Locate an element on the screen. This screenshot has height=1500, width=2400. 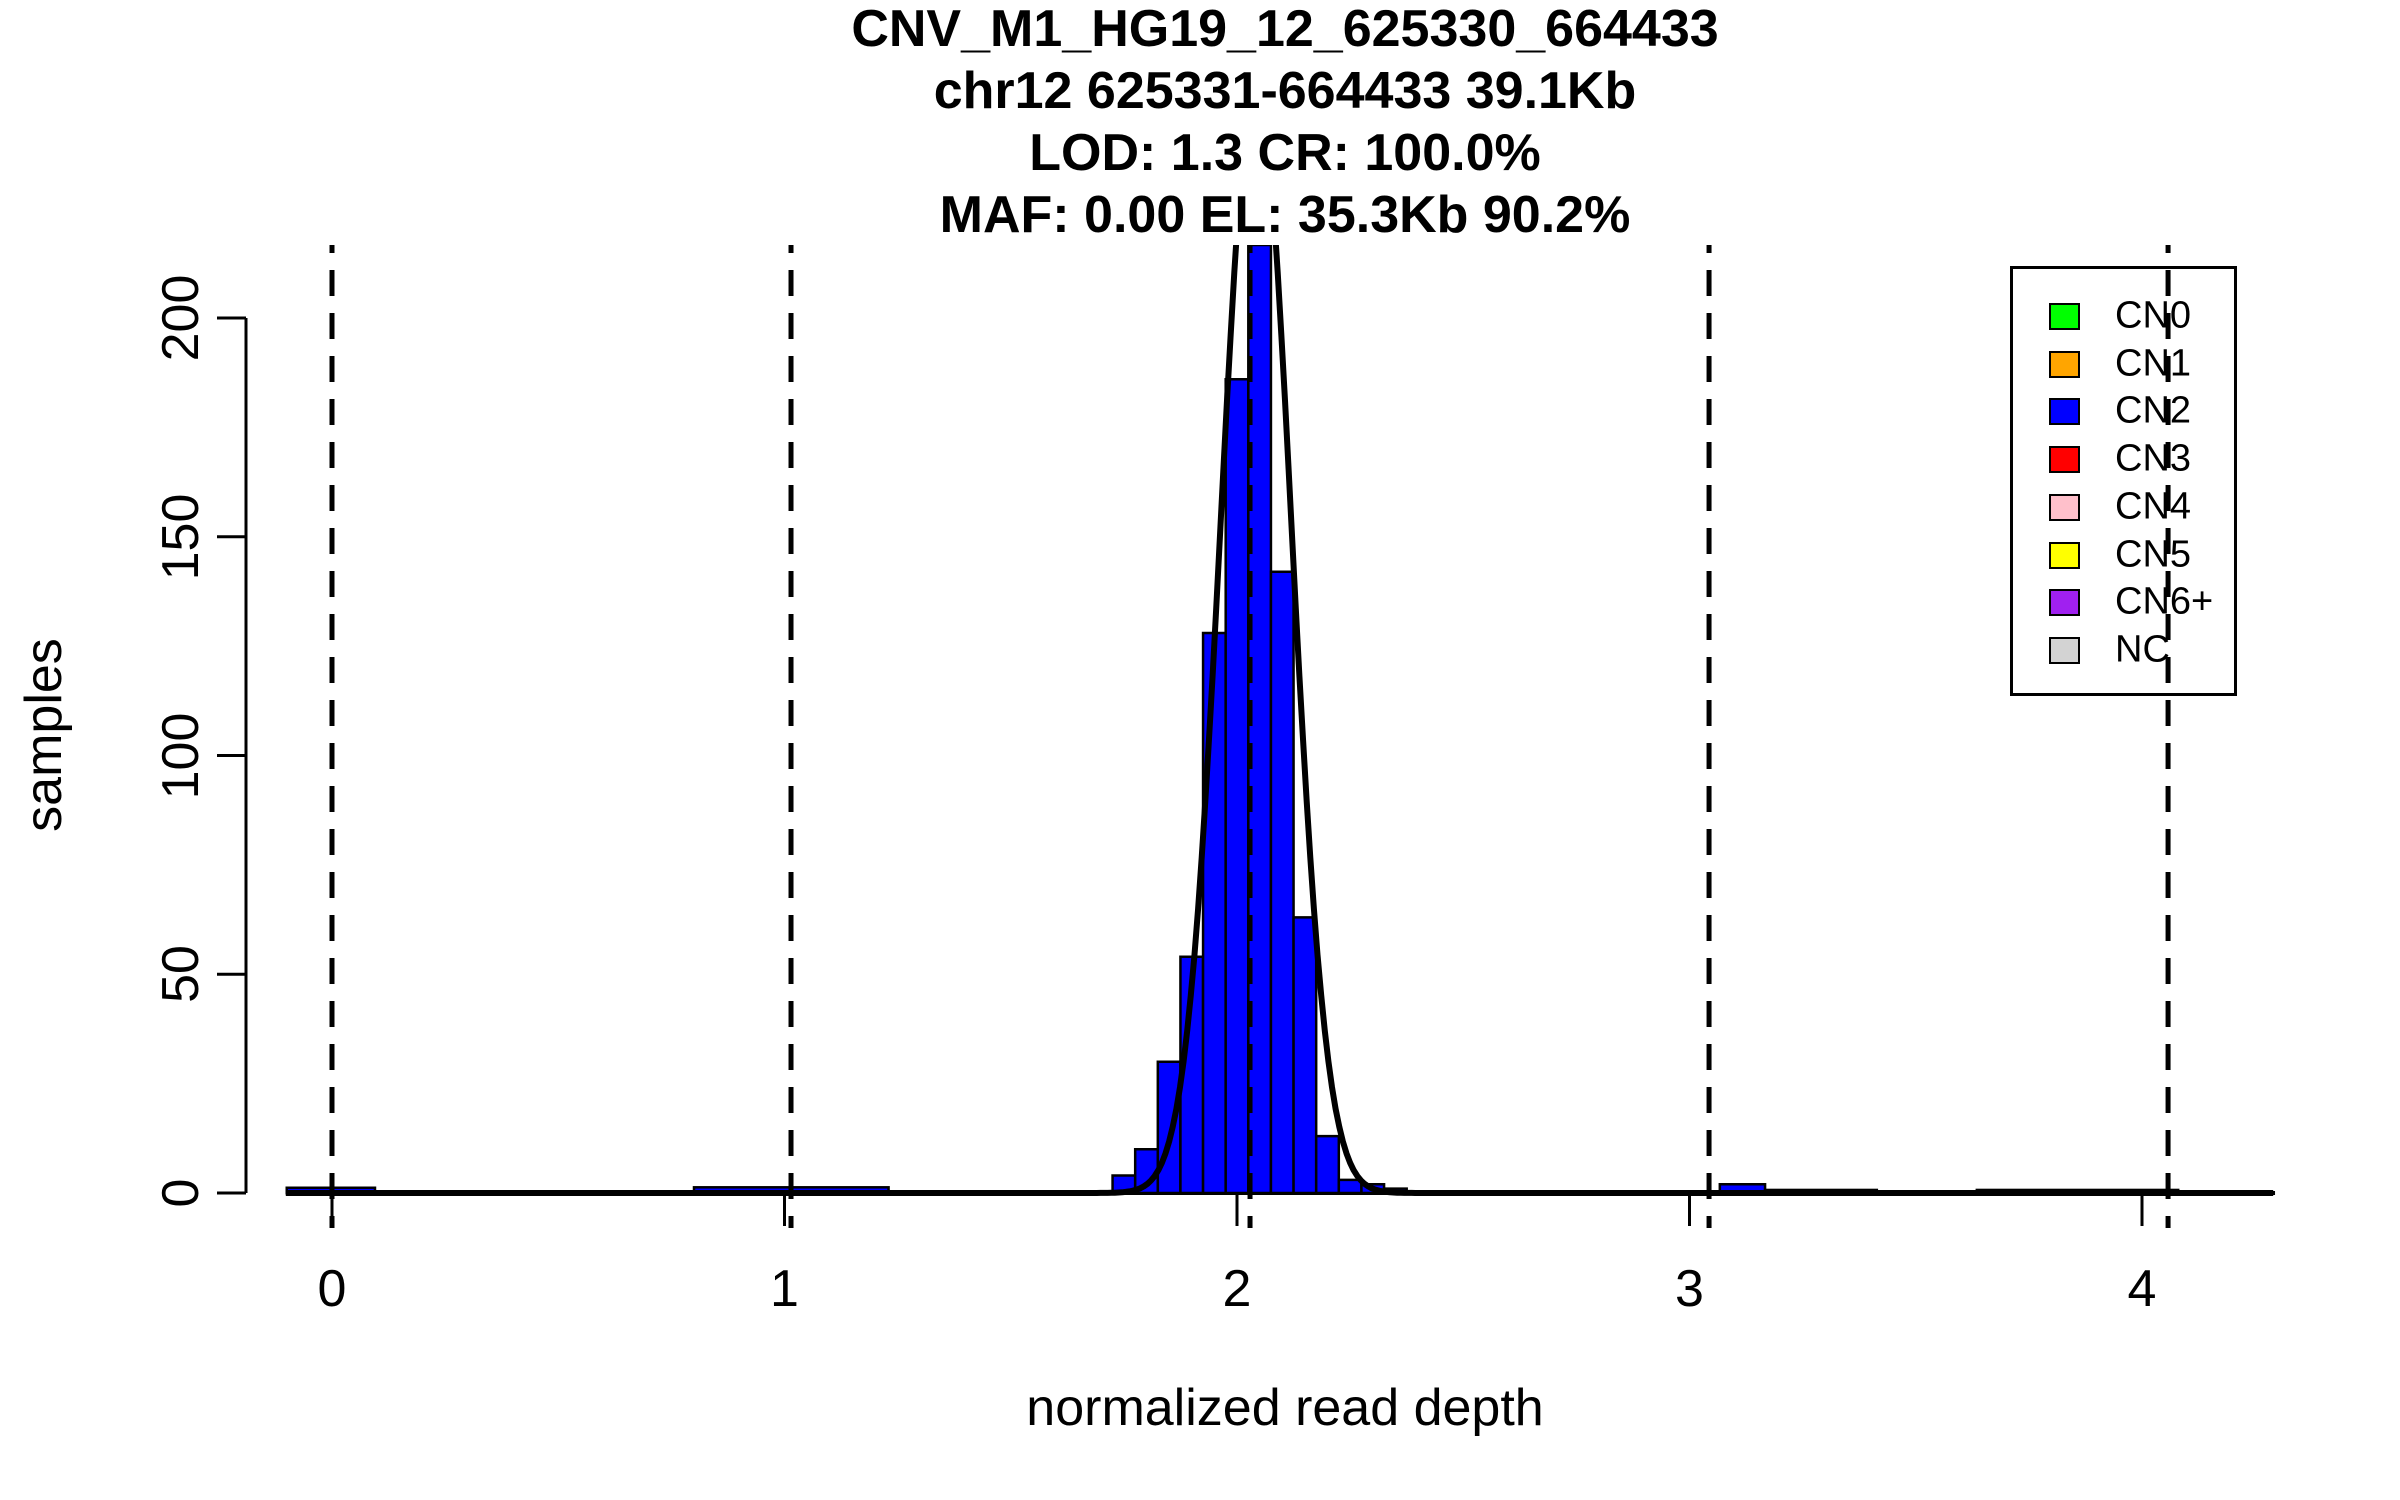
y-axis-label: samples is located at coordinates (44, 735).